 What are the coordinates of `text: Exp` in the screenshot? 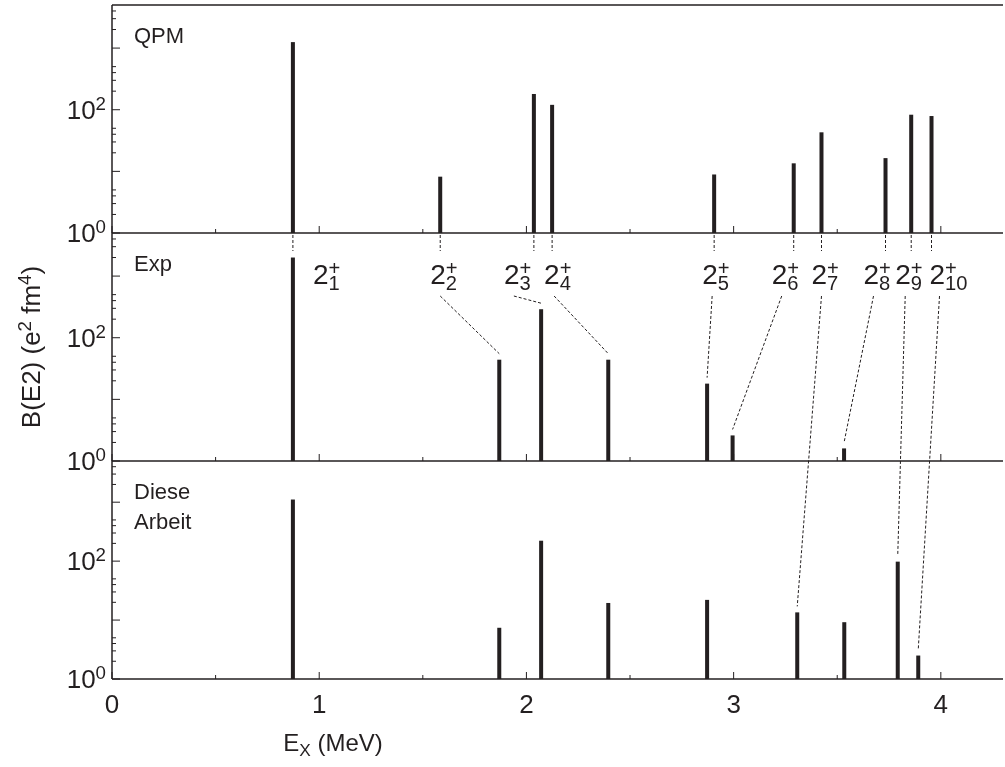 It's located at (153, 263).